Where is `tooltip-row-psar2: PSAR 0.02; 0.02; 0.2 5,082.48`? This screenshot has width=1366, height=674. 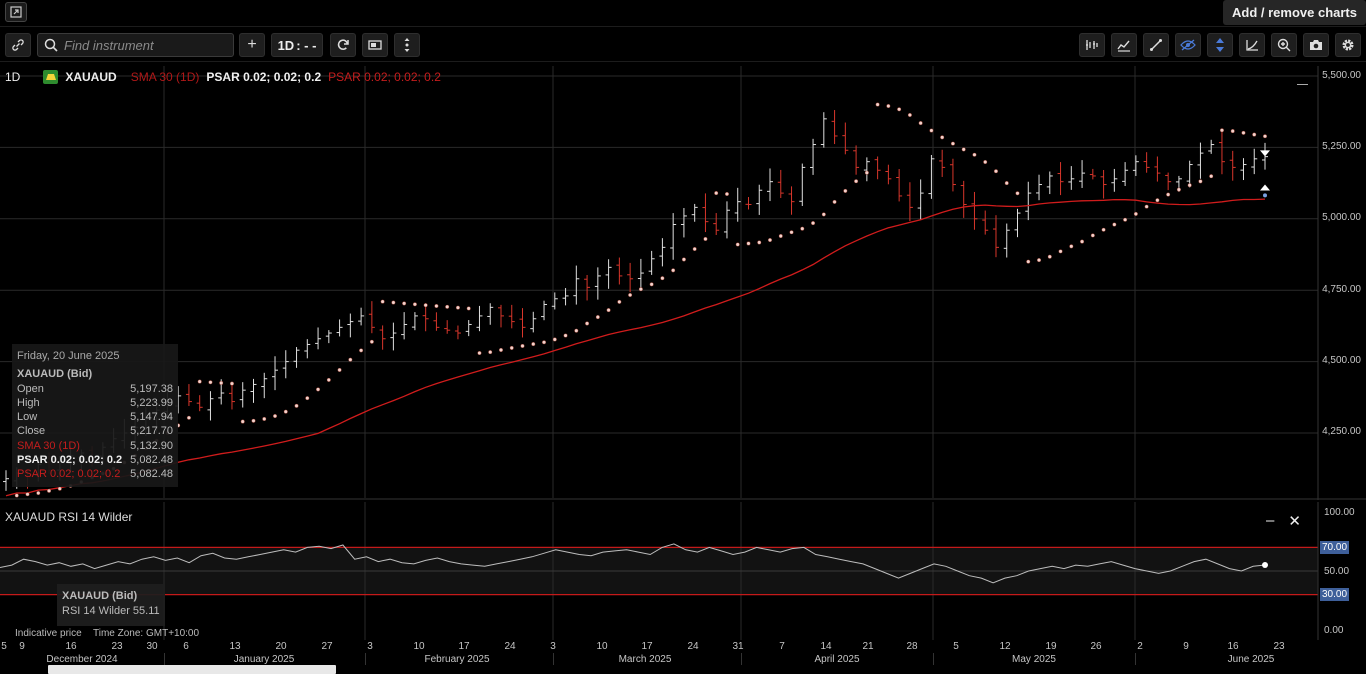 tooltip-row-psar2: PSAR 0.02; 0.02; 0.2 5,082.48 is located at coordinates (95, 474).